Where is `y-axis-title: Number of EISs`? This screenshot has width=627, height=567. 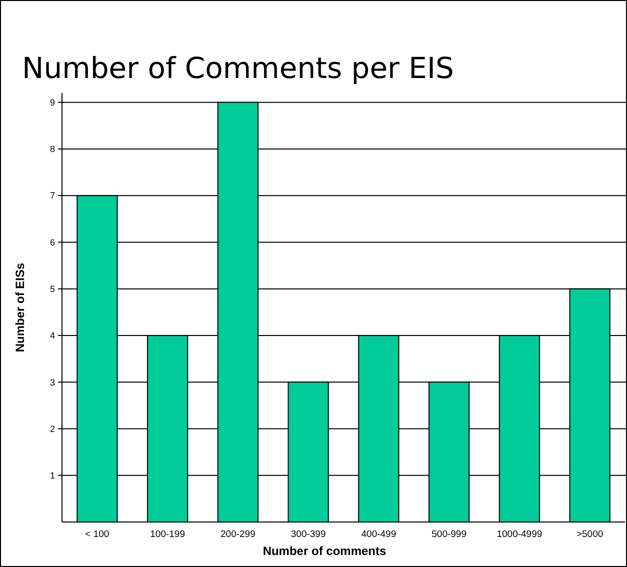 y-axis-title: Number of EISs is located at coordinates (20, 307).